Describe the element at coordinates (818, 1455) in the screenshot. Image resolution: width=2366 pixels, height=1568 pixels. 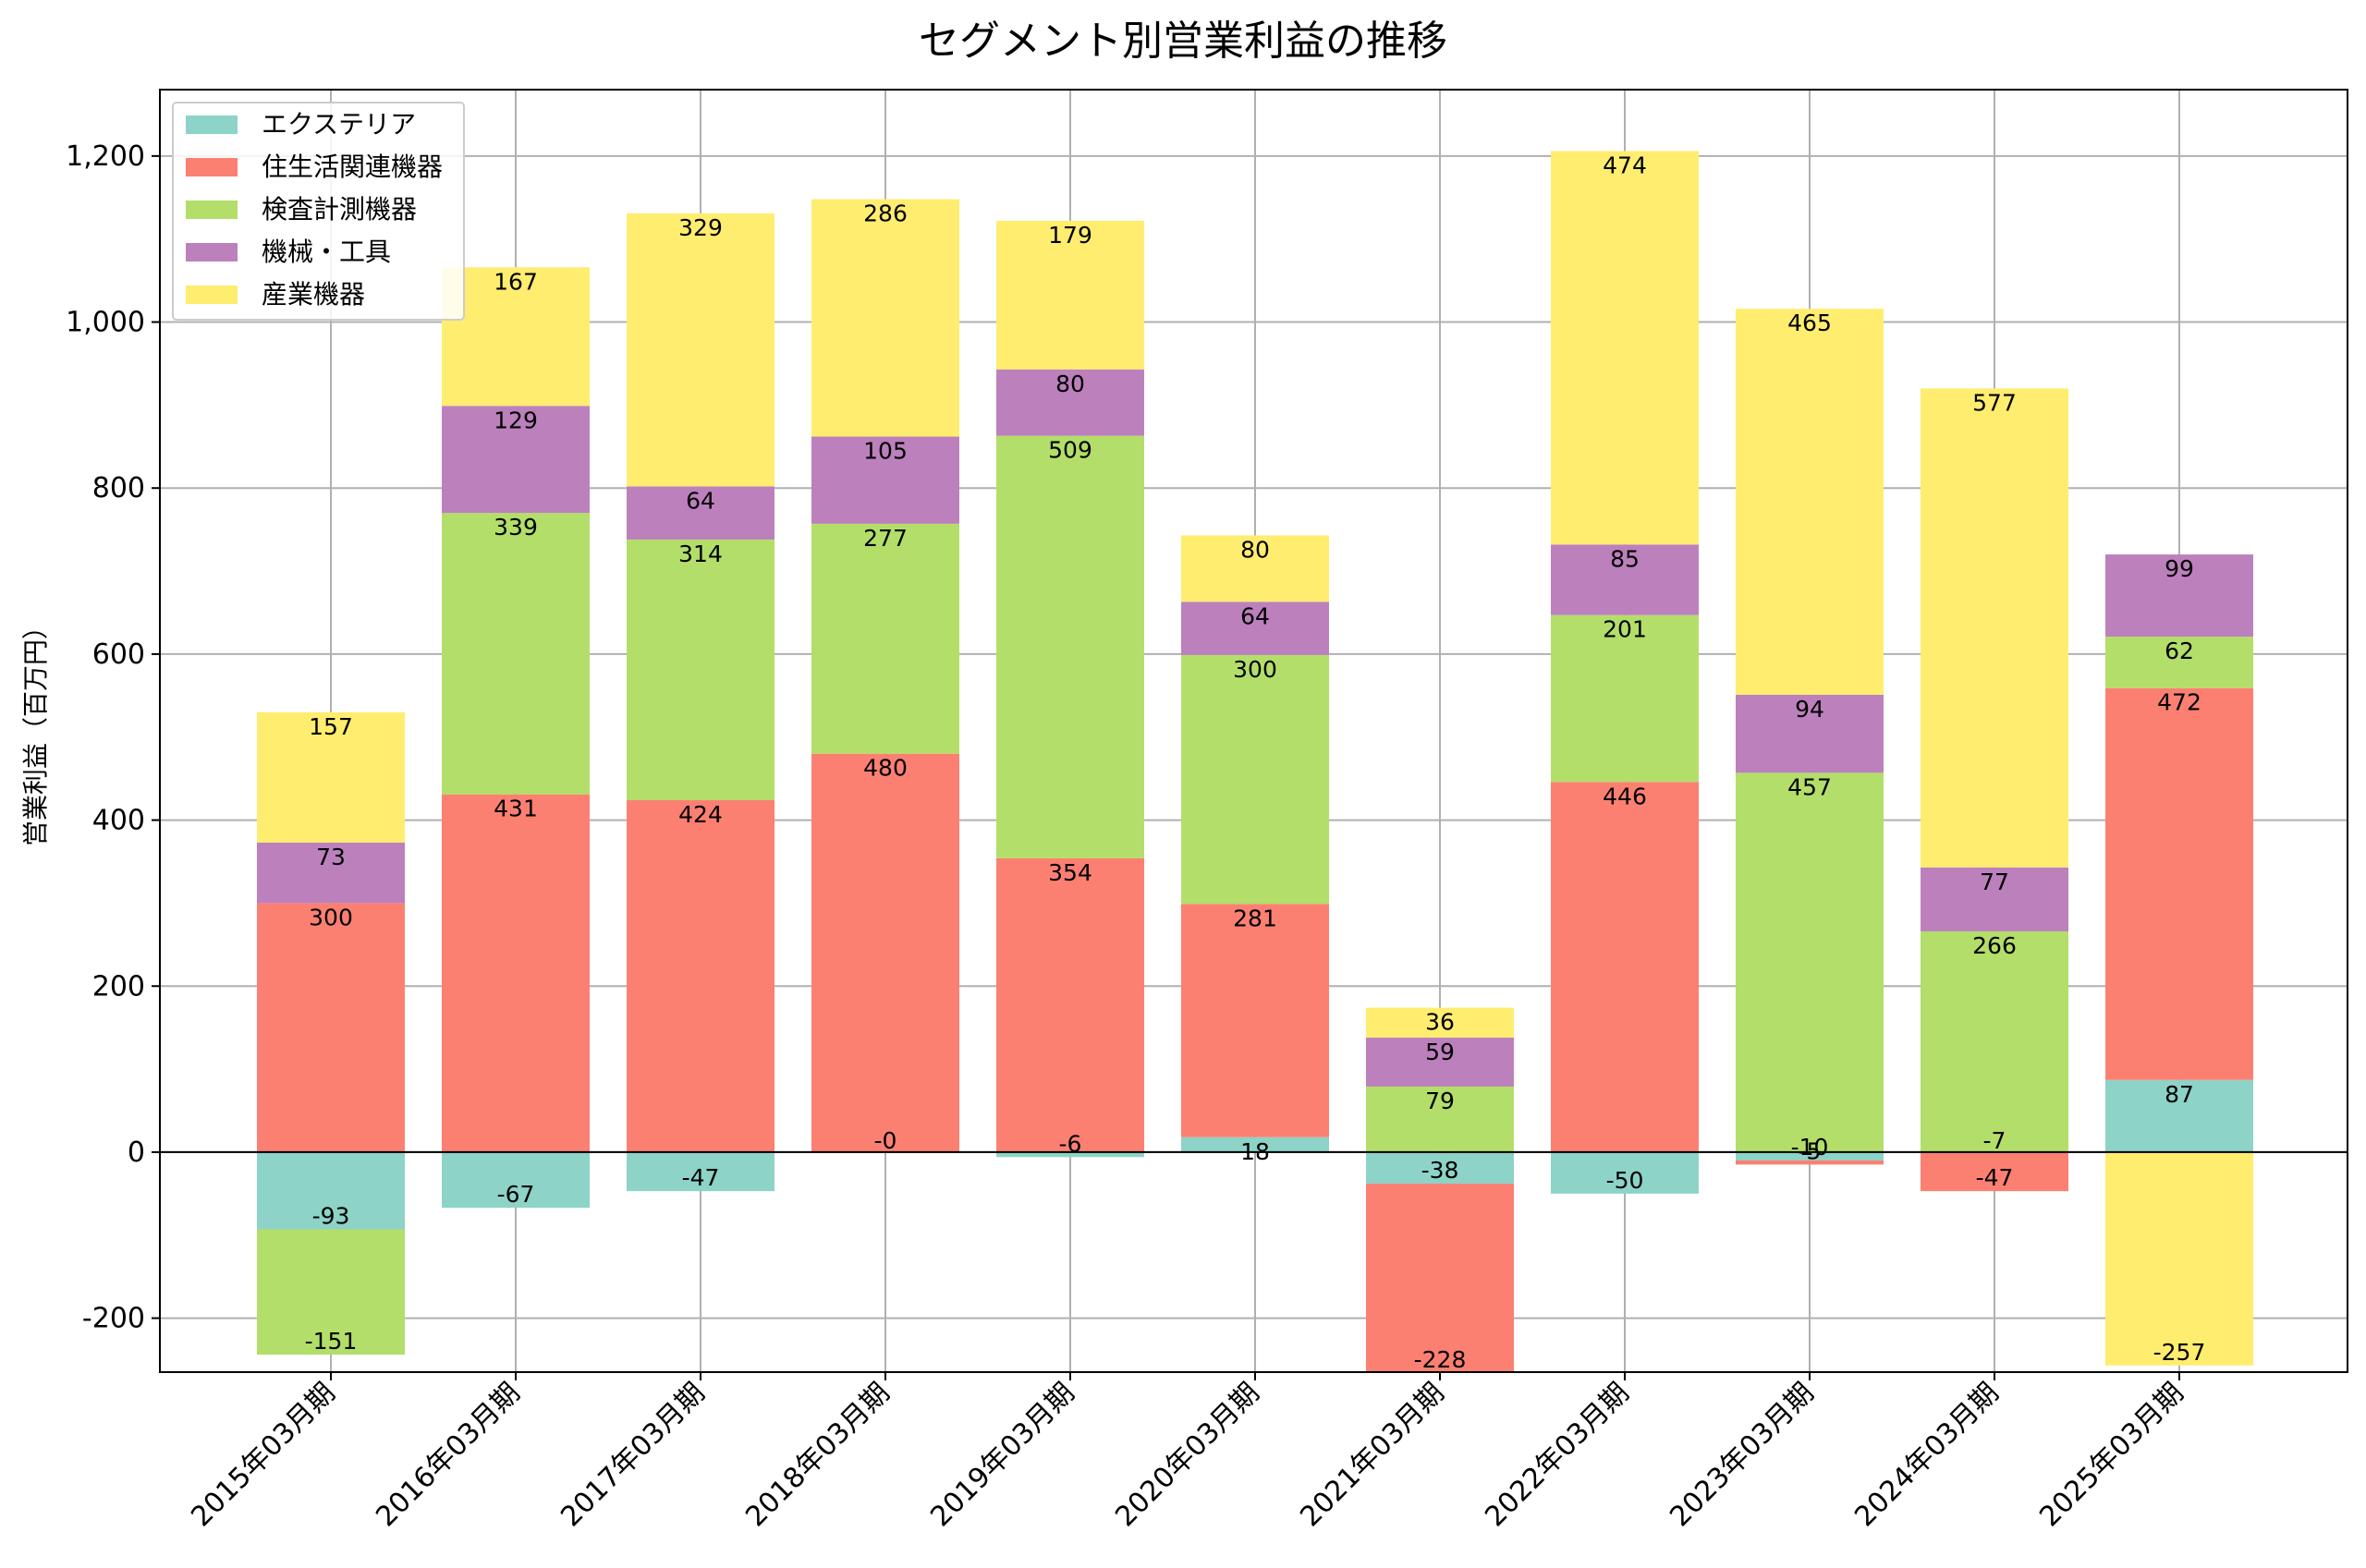
I see `x-tick-label: 2018年03月期` at that location.